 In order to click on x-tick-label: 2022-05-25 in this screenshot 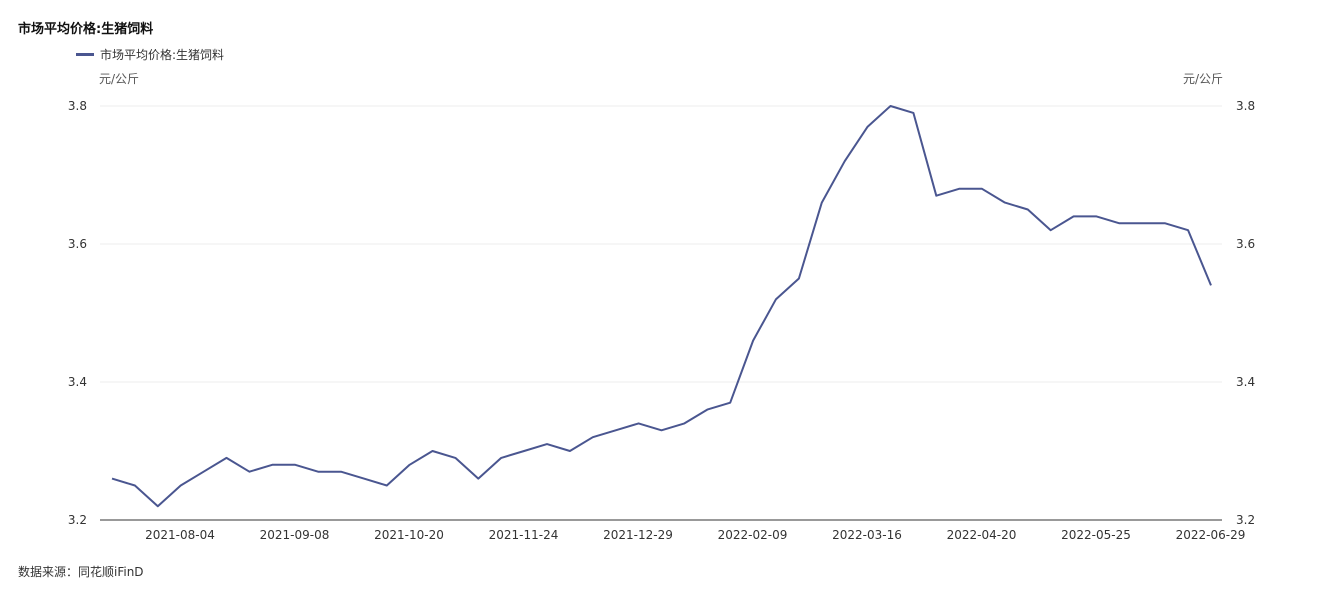, I will do `click(1096, 535)`.